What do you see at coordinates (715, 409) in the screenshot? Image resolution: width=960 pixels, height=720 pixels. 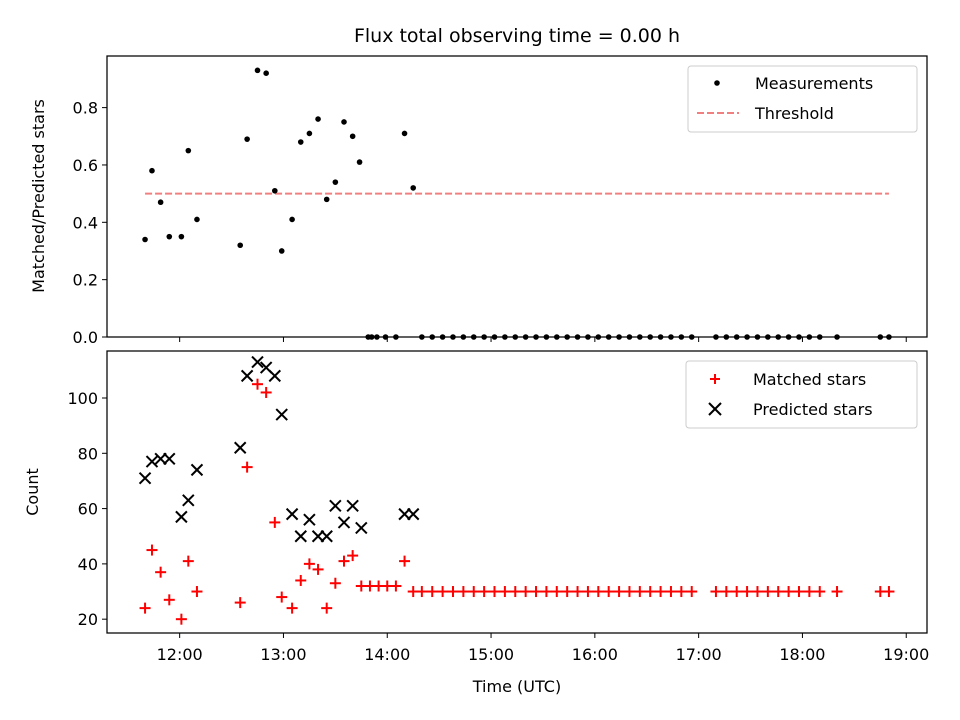 I see `legend-predicted-marker` at bounding box center [715, 409].